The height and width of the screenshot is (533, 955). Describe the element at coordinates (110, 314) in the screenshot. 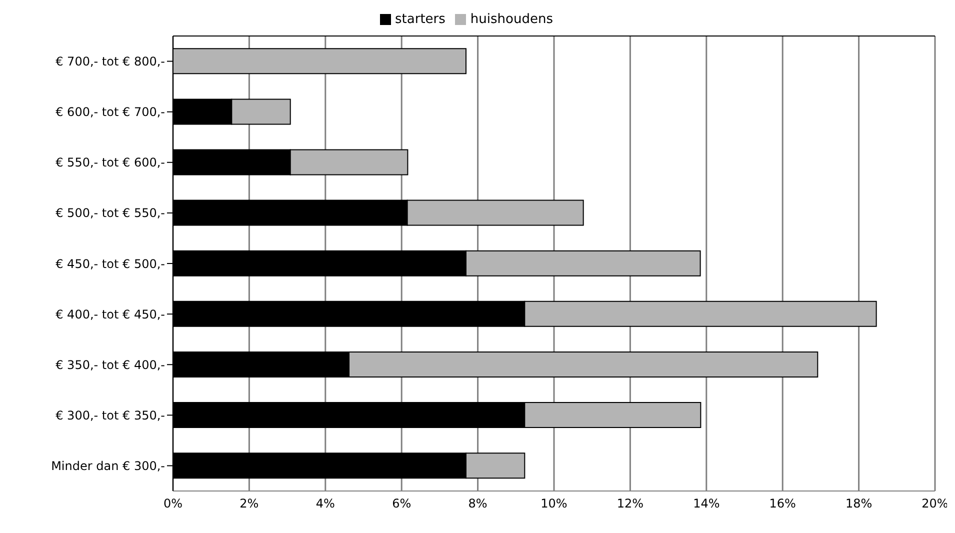

I see `y-tick-label: € 400,- tot € 450,-` at that location.